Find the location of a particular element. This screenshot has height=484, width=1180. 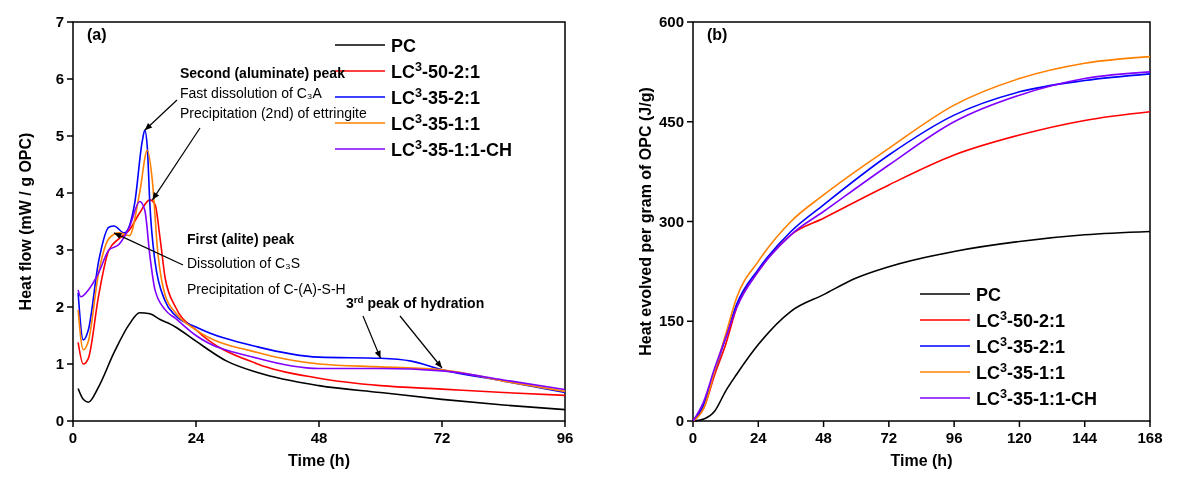

y-axis-title: Heat flow (mW / g OPC) is located at coordinates (25, 221).